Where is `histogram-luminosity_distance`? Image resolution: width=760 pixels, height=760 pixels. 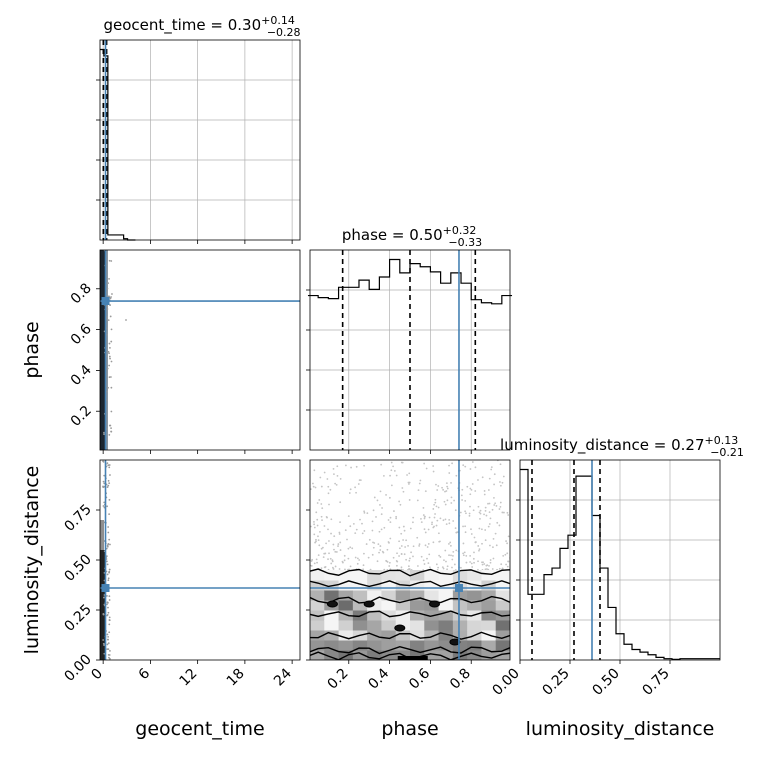
histogram-luminosity_distance is located at coordinates (620, 564).